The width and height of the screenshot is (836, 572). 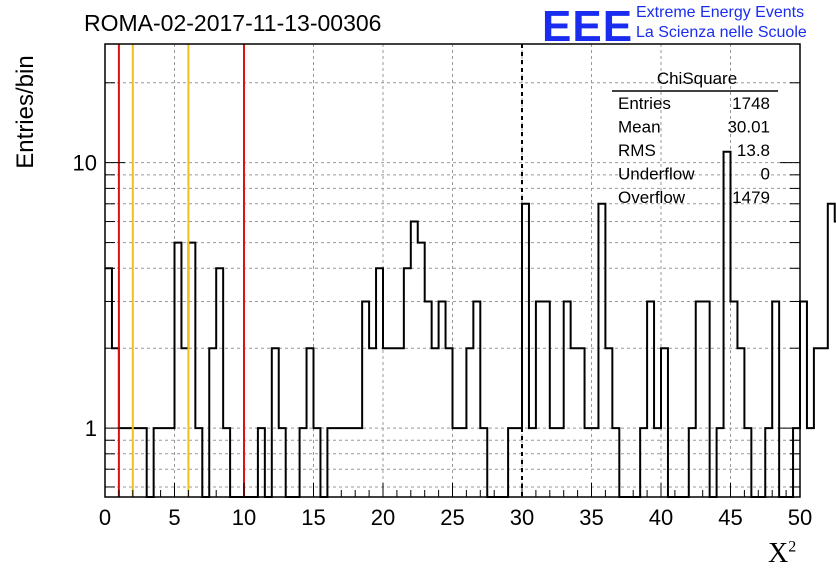 What do you see at coordinates (800, 517) in the screenshot?
I see `x-tick-label: 50` at bounding box center [800, 517].